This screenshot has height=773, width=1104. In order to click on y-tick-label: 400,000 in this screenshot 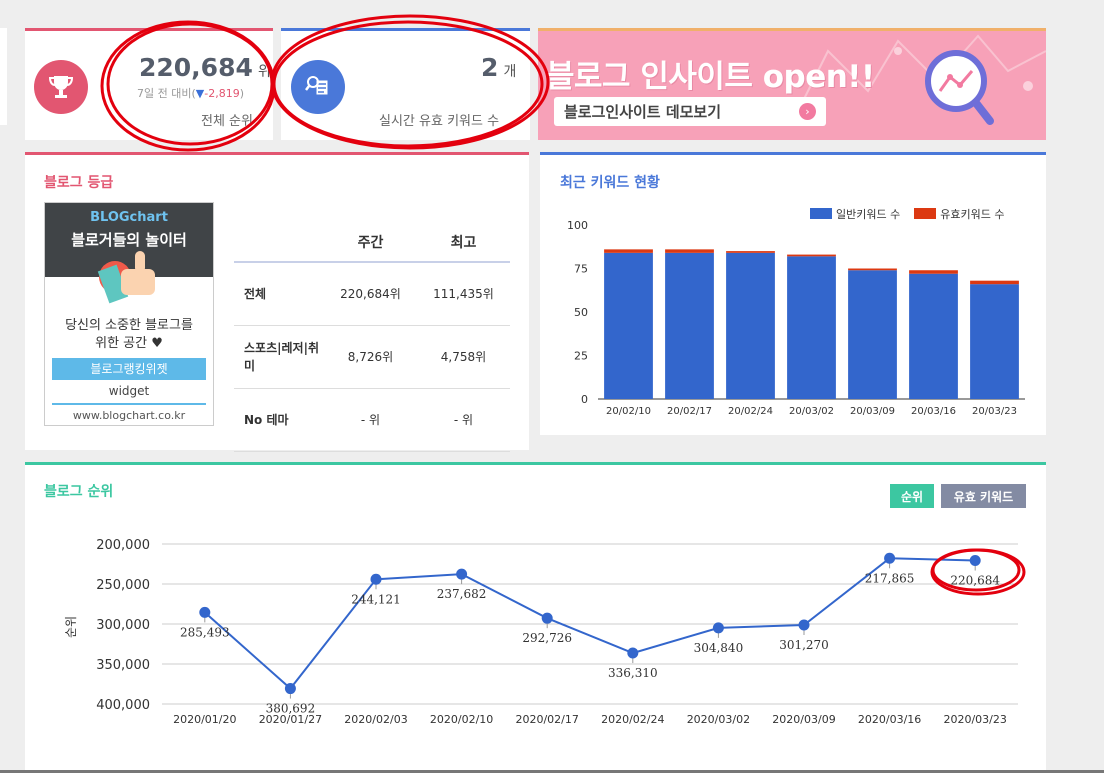, I will do `click(123, 705)`.